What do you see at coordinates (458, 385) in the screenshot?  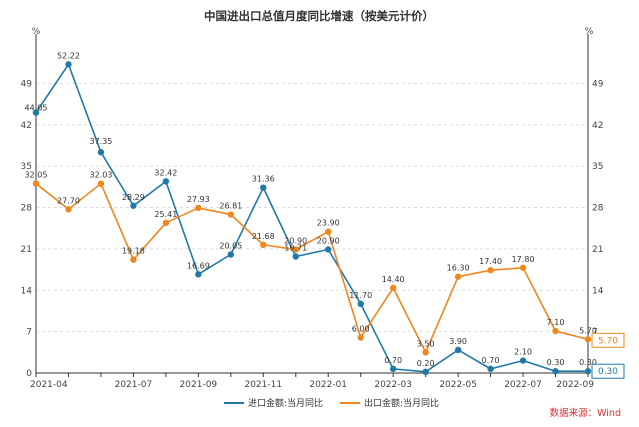 I see `x-tick-label: 2022-05` at bounding box center [458, 385].